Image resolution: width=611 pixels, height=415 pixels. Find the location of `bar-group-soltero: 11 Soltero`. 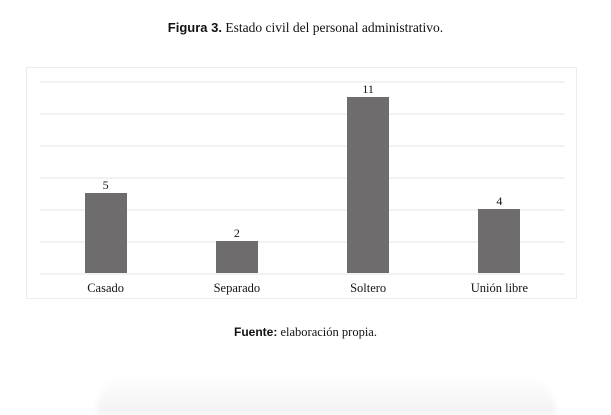

bar-group-soltero: 11 Soltero is located at coordinates (368, 188).